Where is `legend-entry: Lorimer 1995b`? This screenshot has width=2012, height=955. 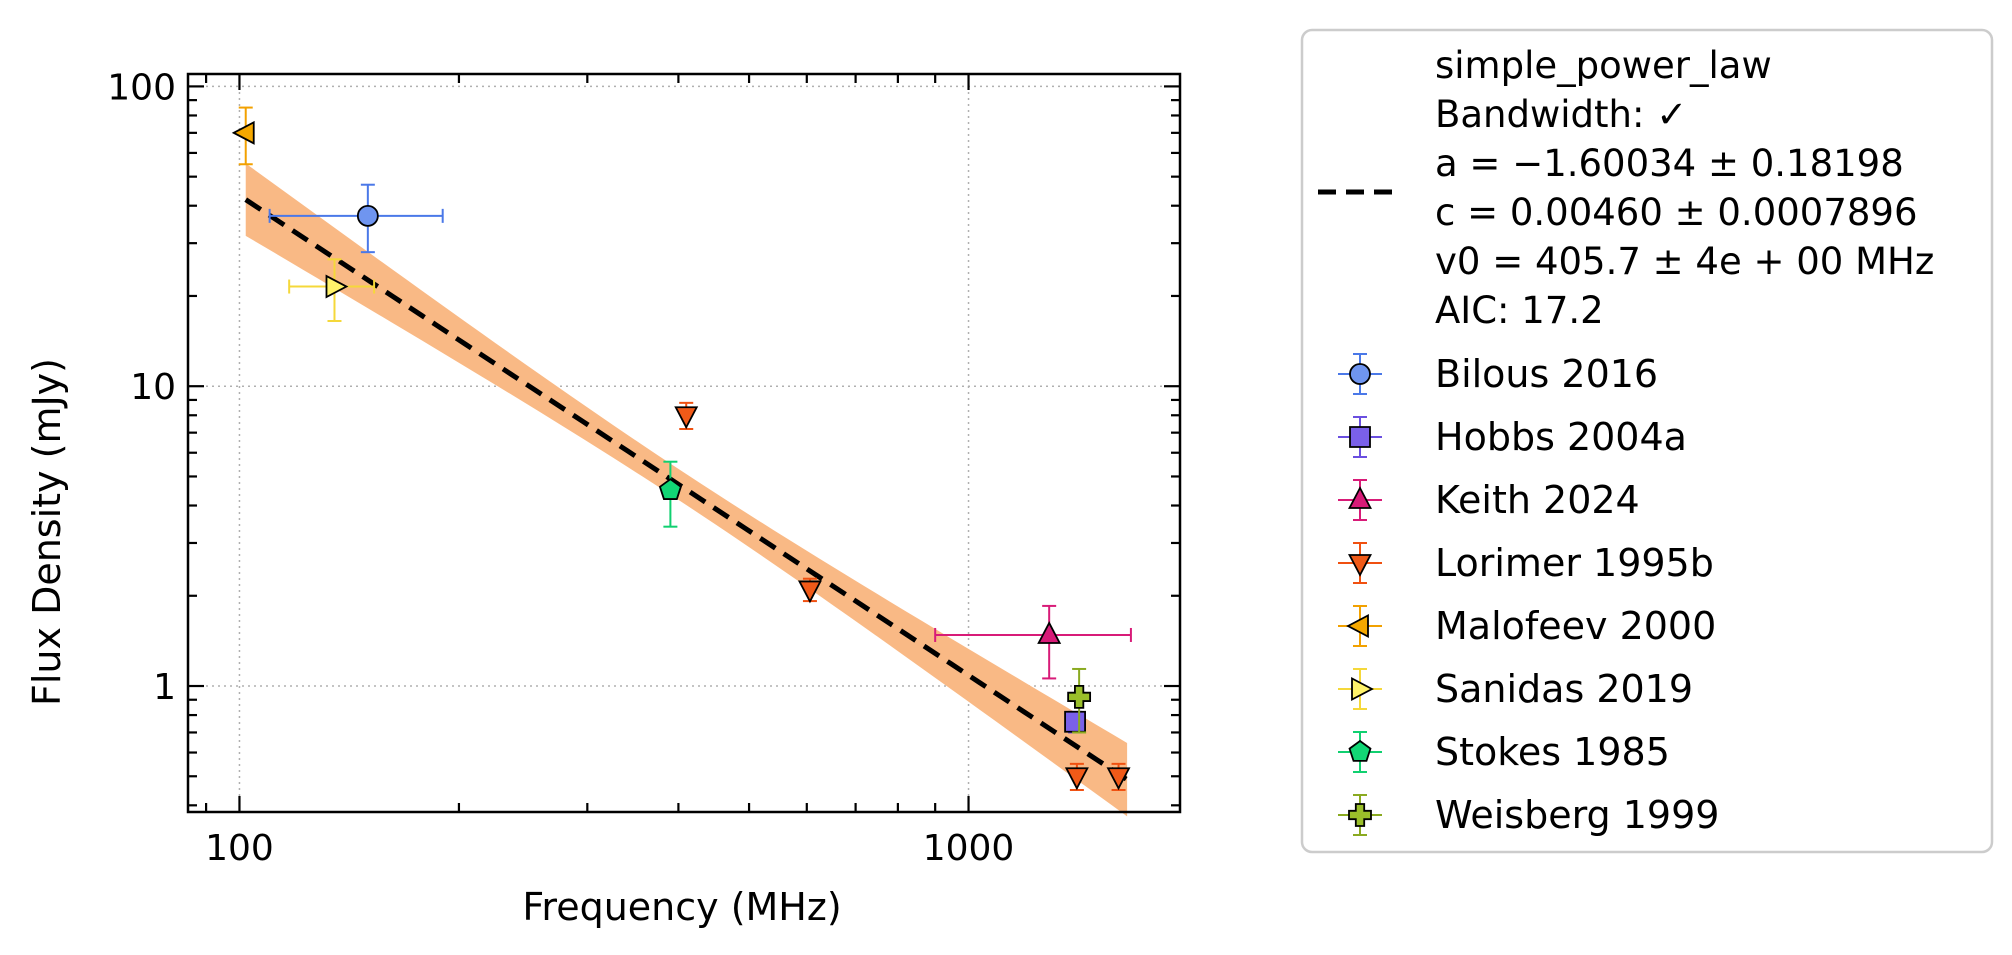
legend-entry: Lorimer 1995b is located at coordinates (1526, 563).